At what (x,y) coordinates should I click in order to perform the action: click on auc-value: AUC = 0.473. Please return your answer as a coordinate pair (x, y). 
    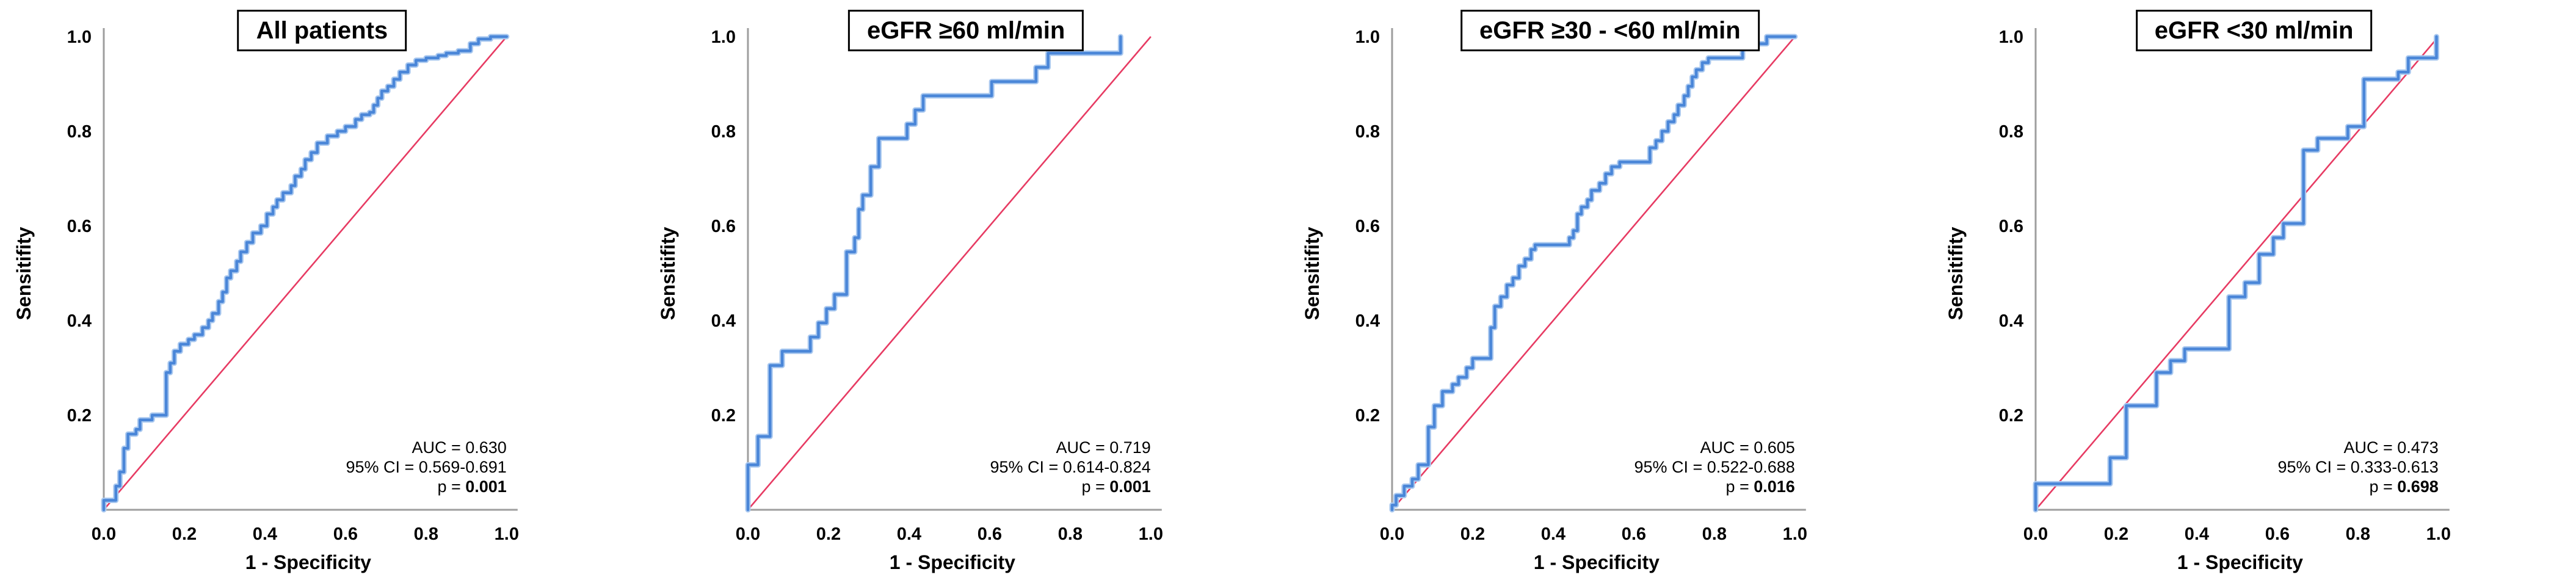
    Looking at the image, I should click on (2391, 448).